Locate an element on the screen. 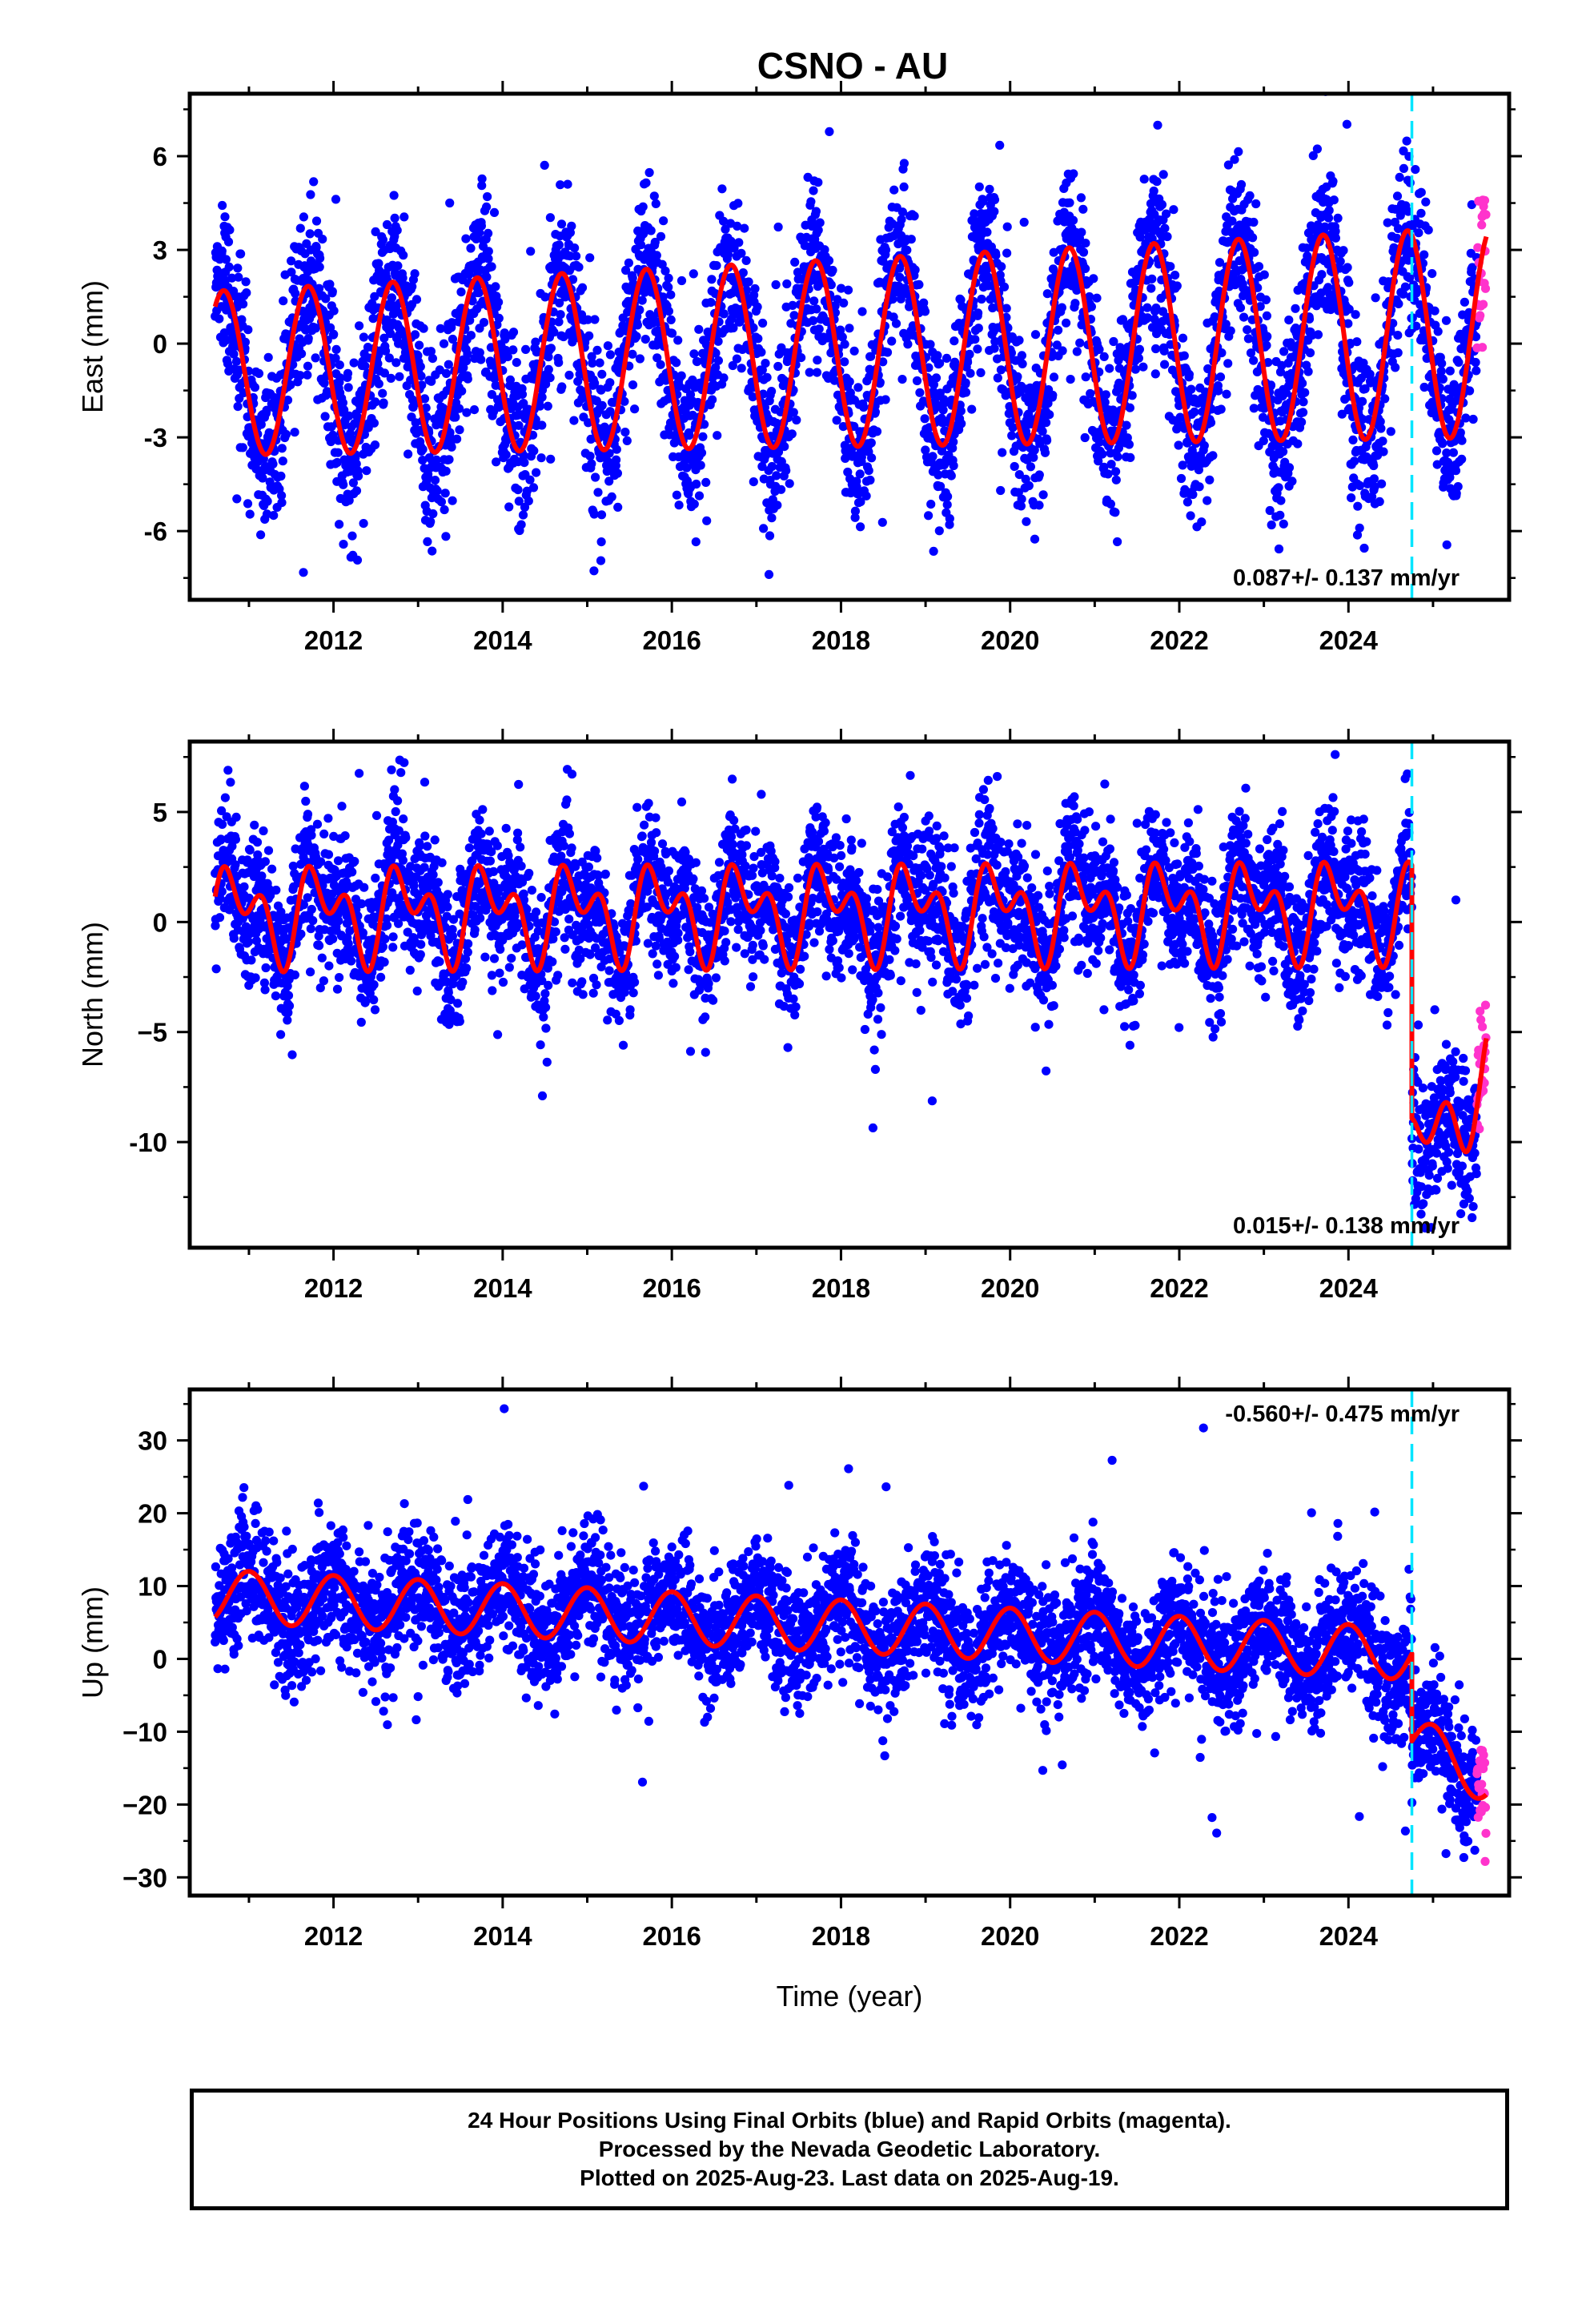 This screenshot has width=1582, height=2324. east-x-tick-label: 2012 is located at coordinates (334, 640).